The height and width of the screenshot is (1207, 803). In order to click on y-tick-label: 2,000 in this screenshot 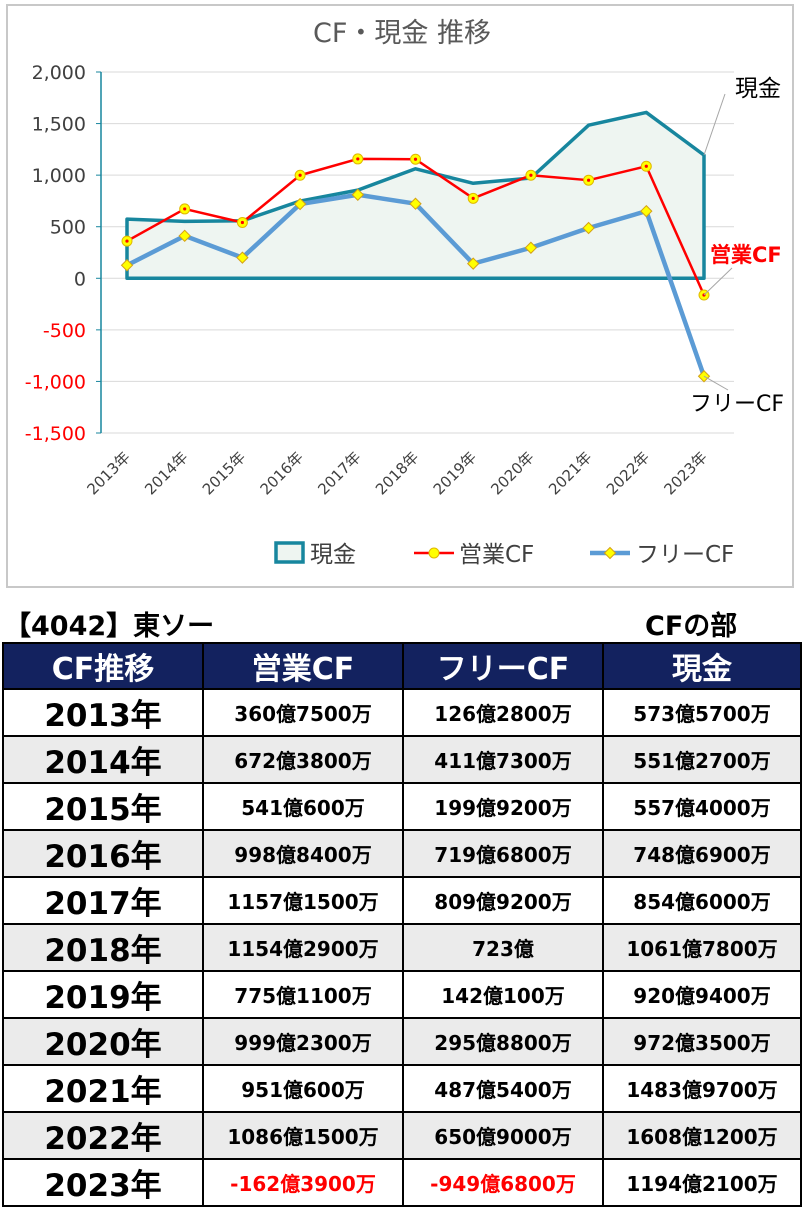, I will do `click(59, 73)`.